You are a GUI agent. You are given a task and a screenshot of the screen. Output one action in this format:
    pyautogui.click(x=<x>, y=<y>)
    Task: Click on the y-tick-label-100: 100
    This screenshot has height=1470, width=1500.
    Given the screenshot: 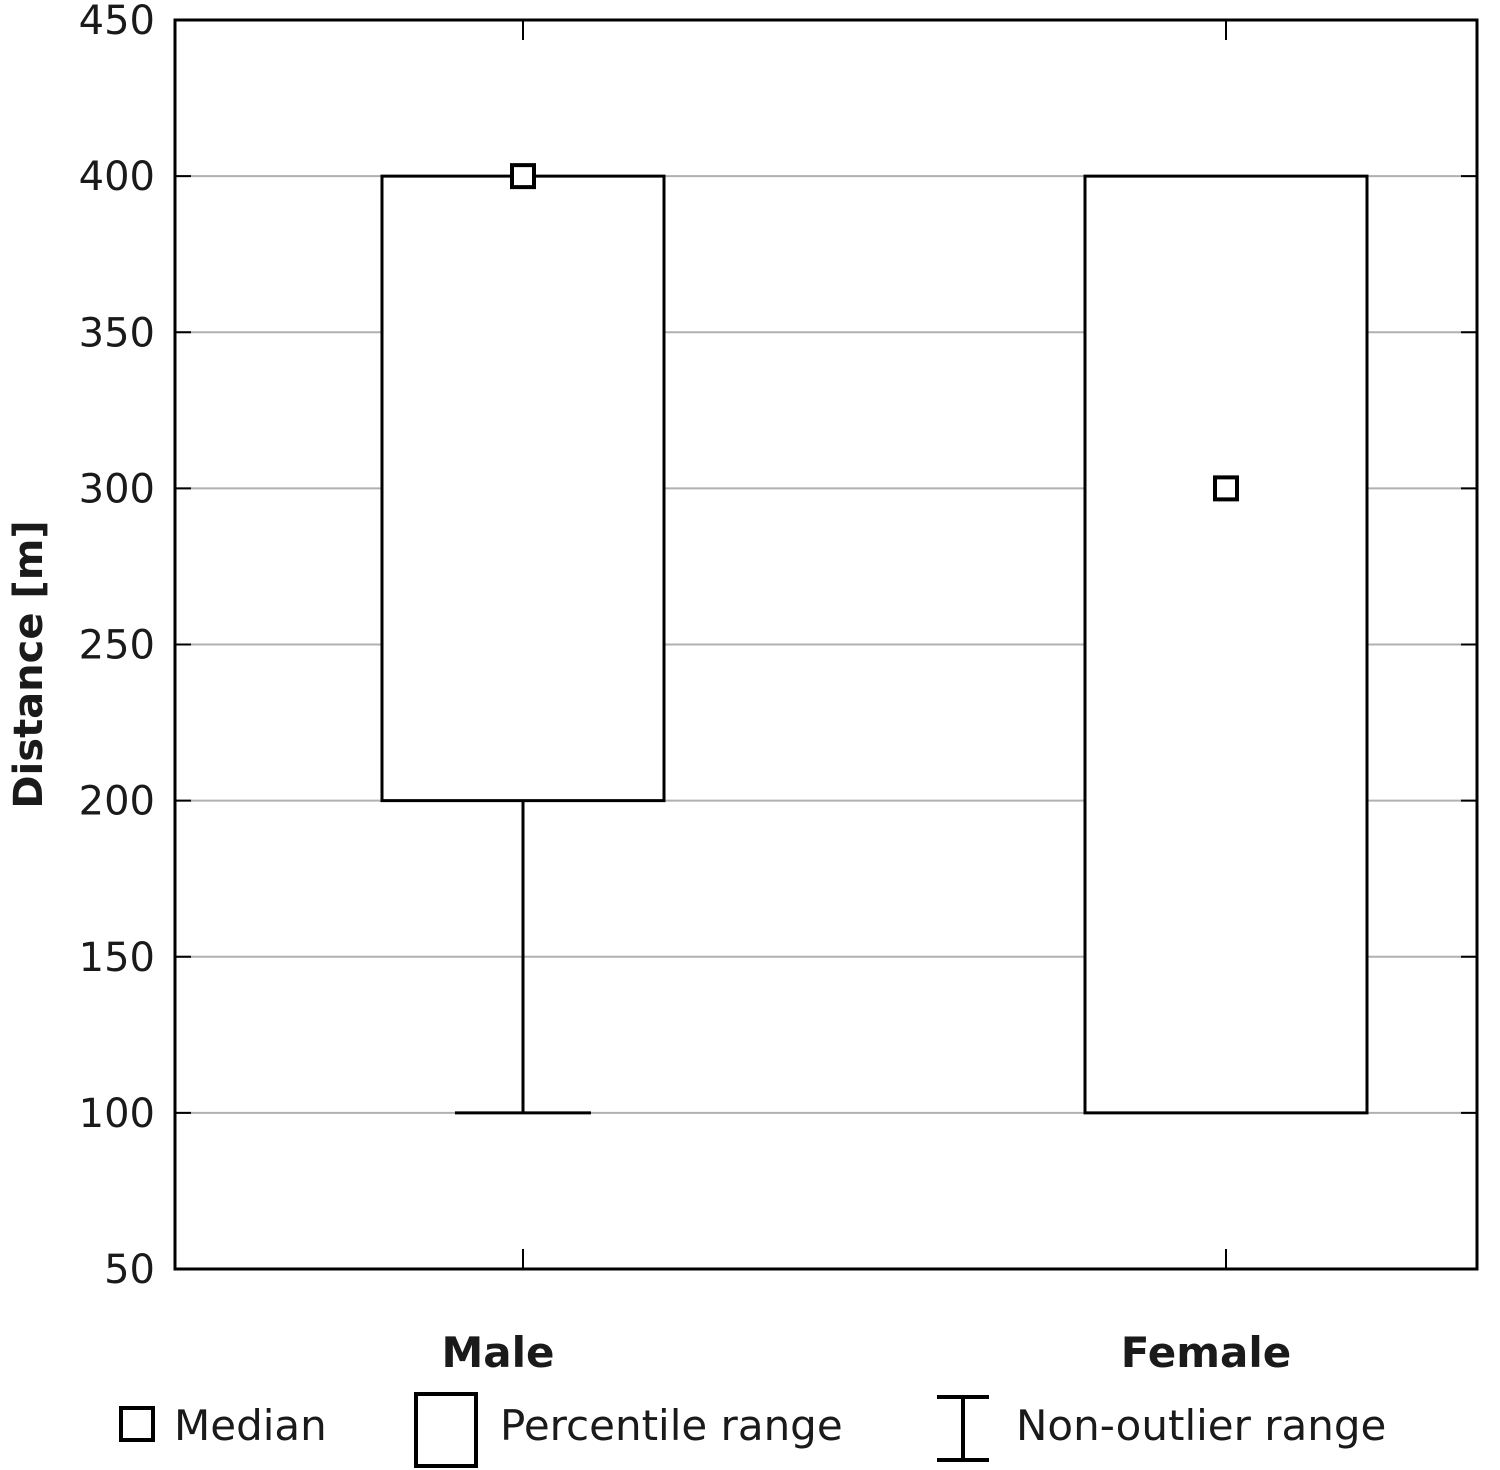 What is the action you would take?
    pyautogui.click(x=117, y=1114)
    